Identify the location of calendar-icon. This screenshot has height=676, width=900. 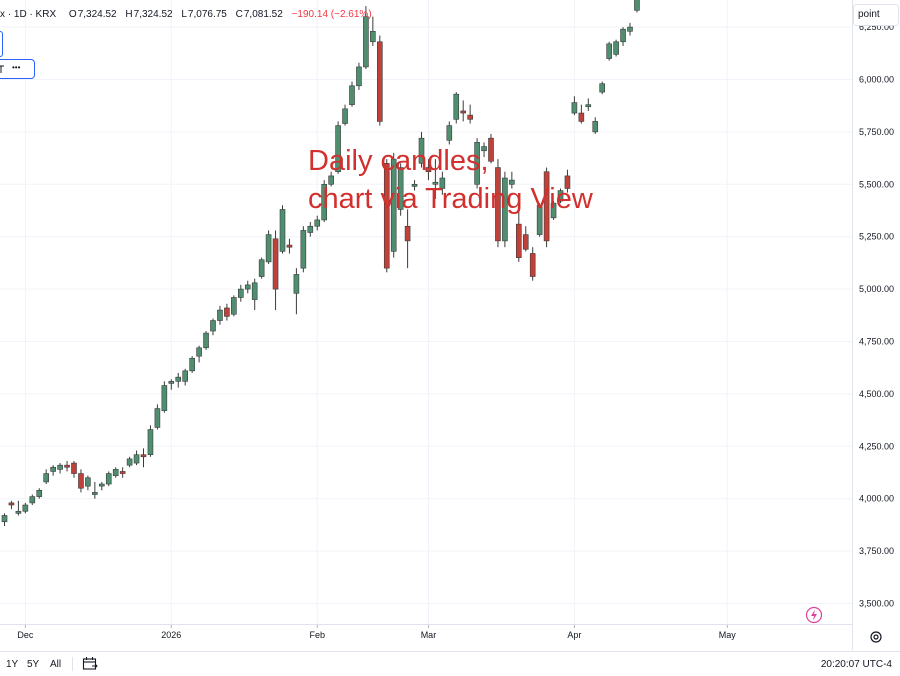
(90, 665).